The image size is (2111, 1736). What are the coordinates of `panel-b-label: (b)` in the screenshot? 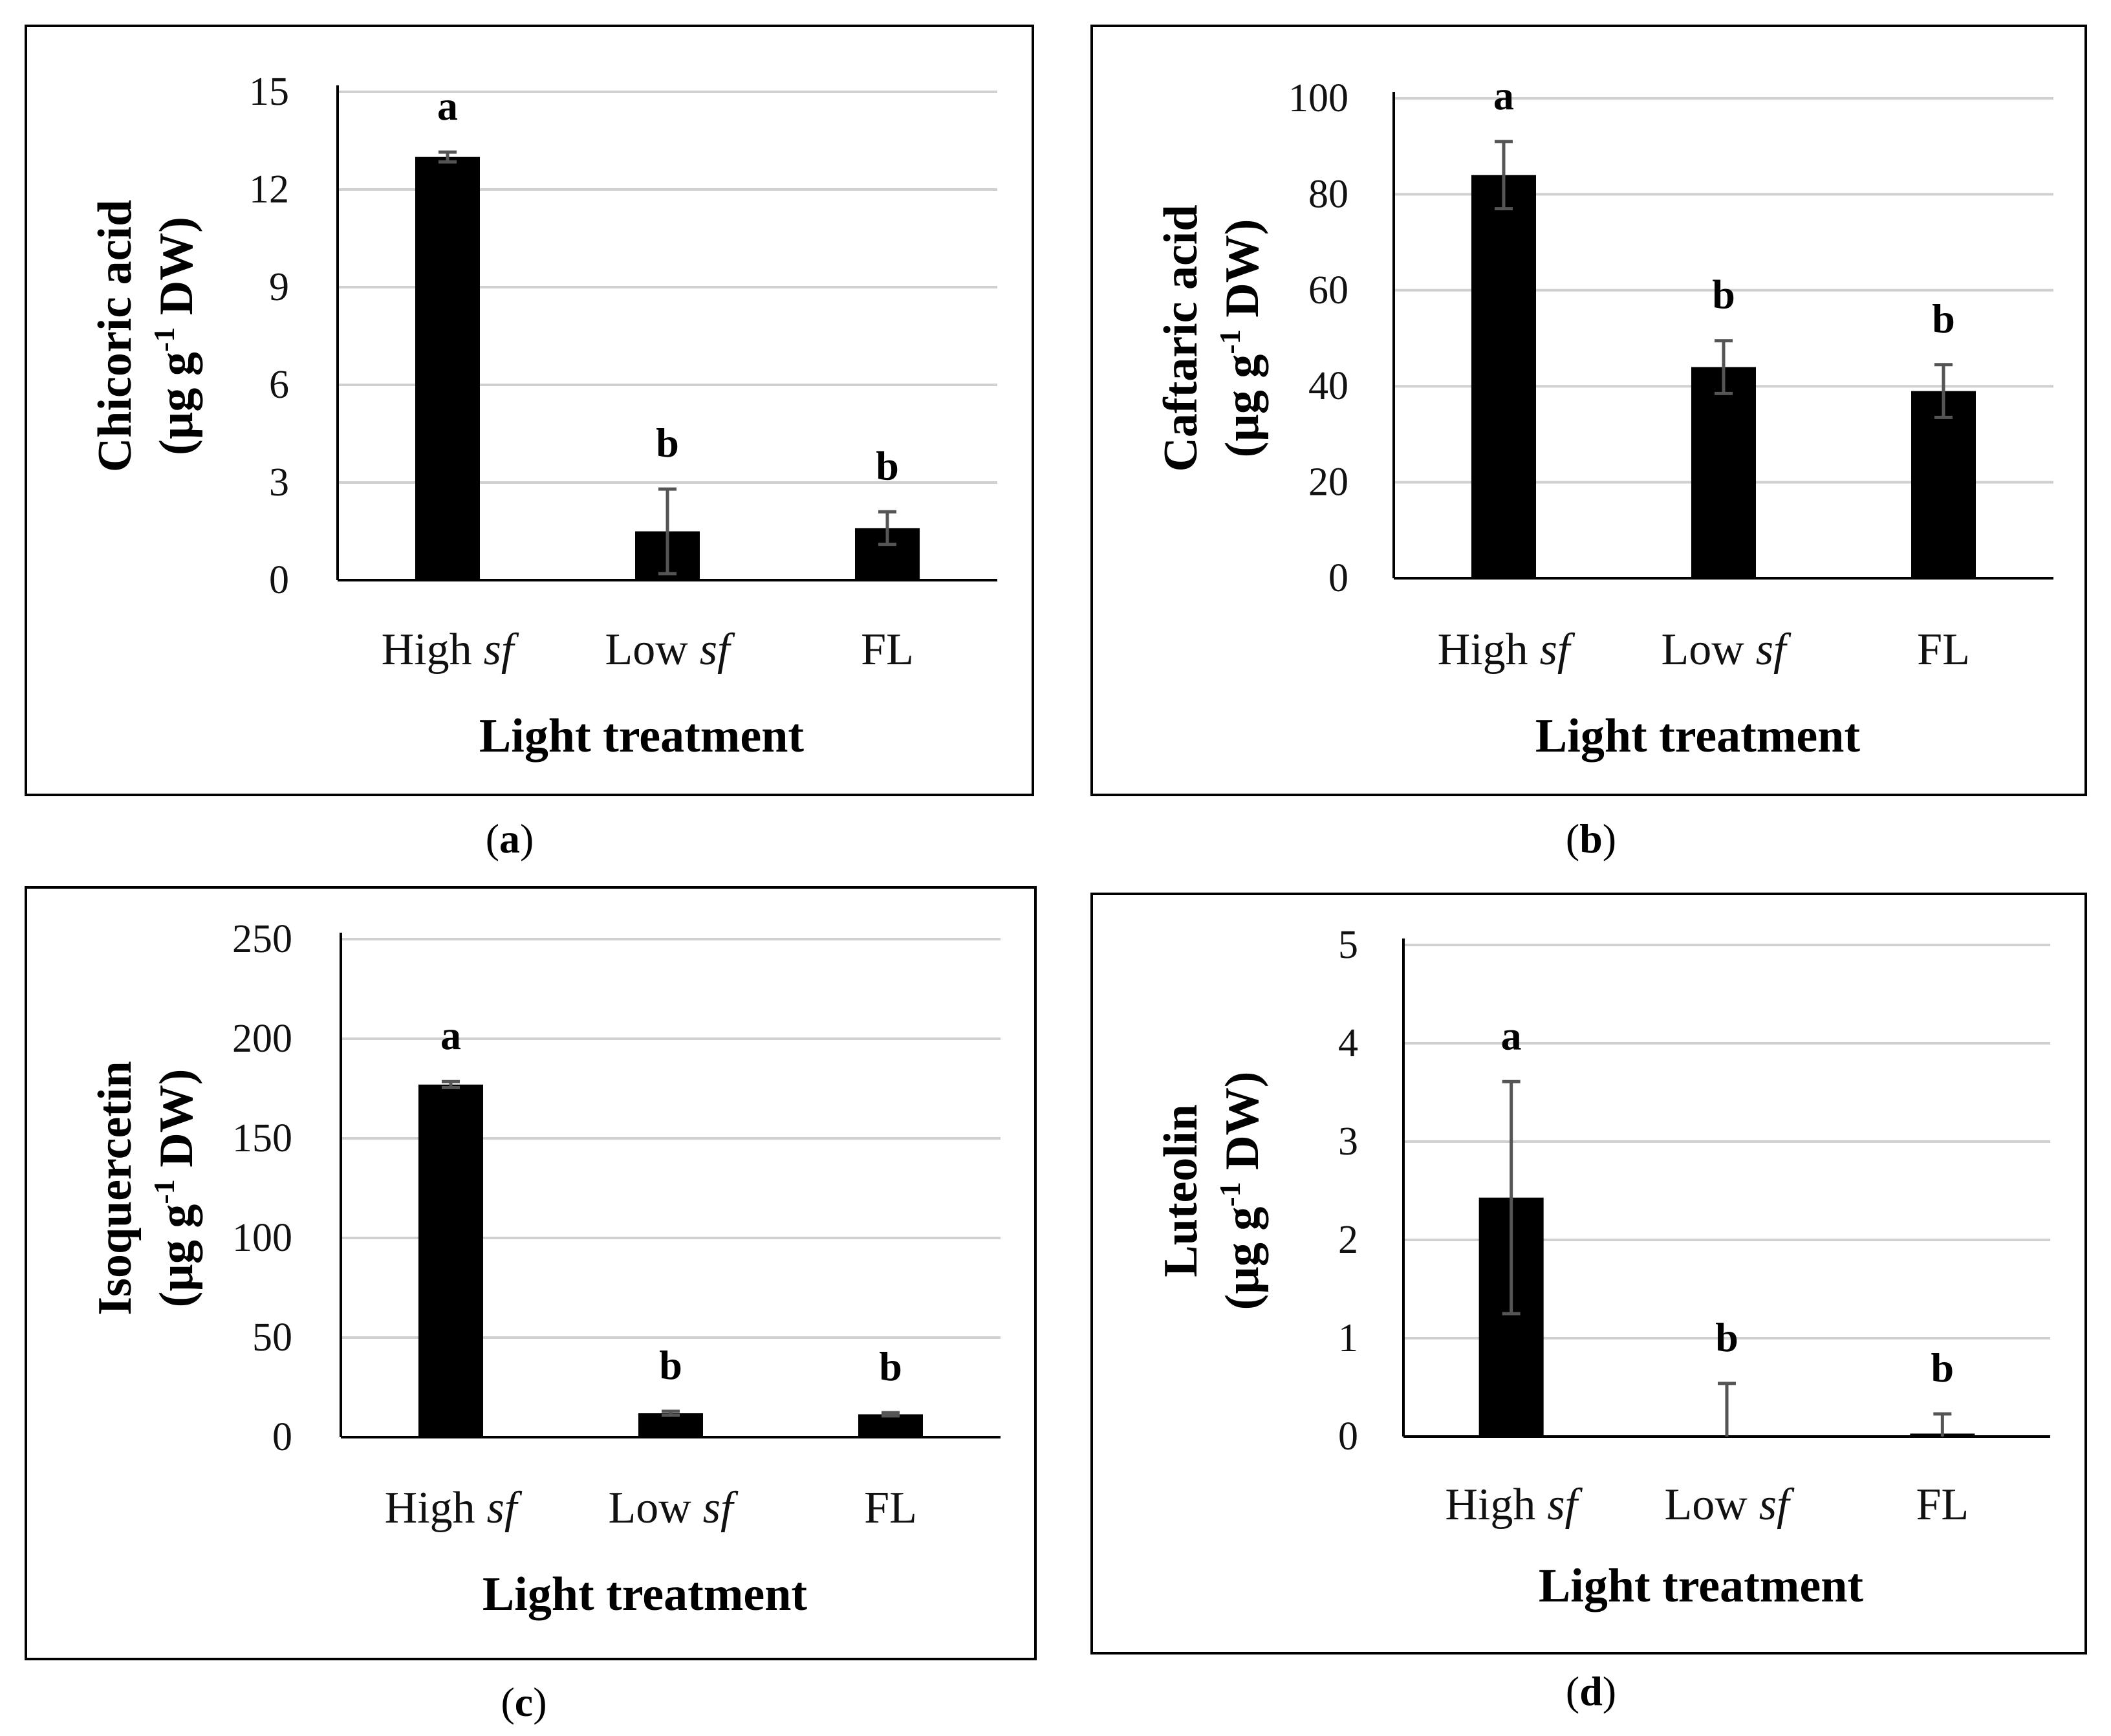 It's located at (1591, 839).